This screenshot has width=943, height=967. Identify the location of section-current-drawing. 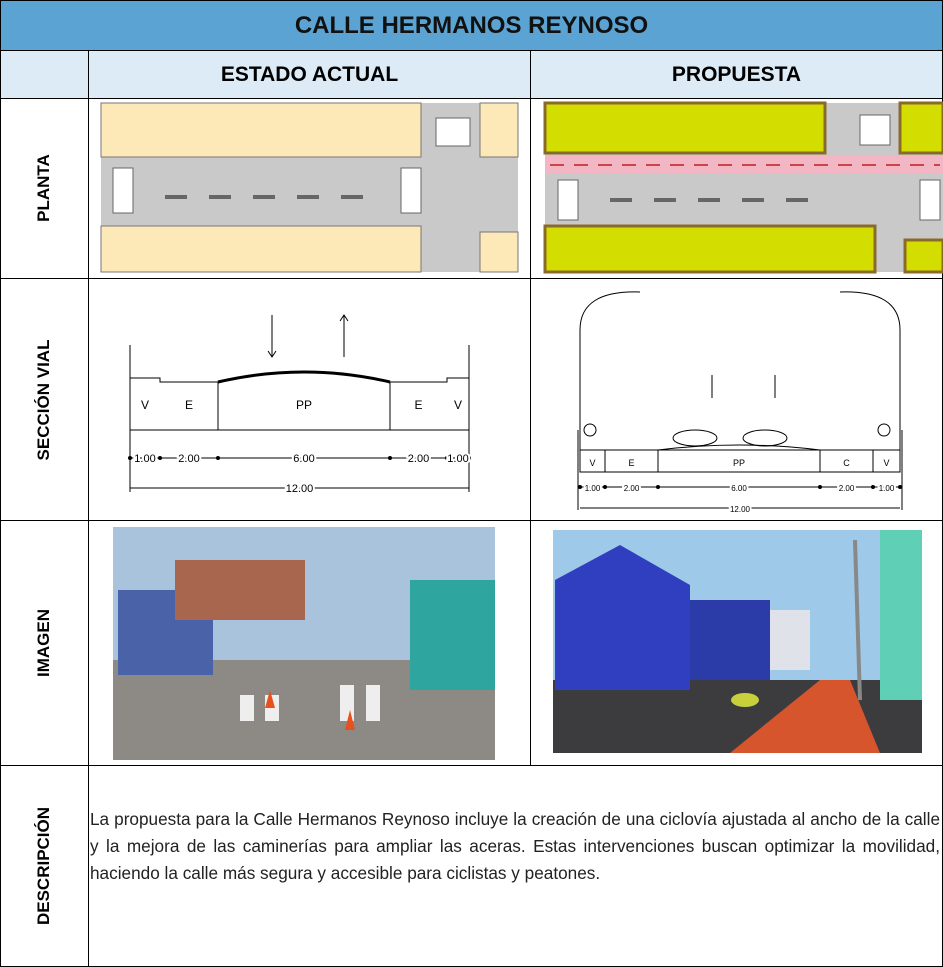
(299, 403).